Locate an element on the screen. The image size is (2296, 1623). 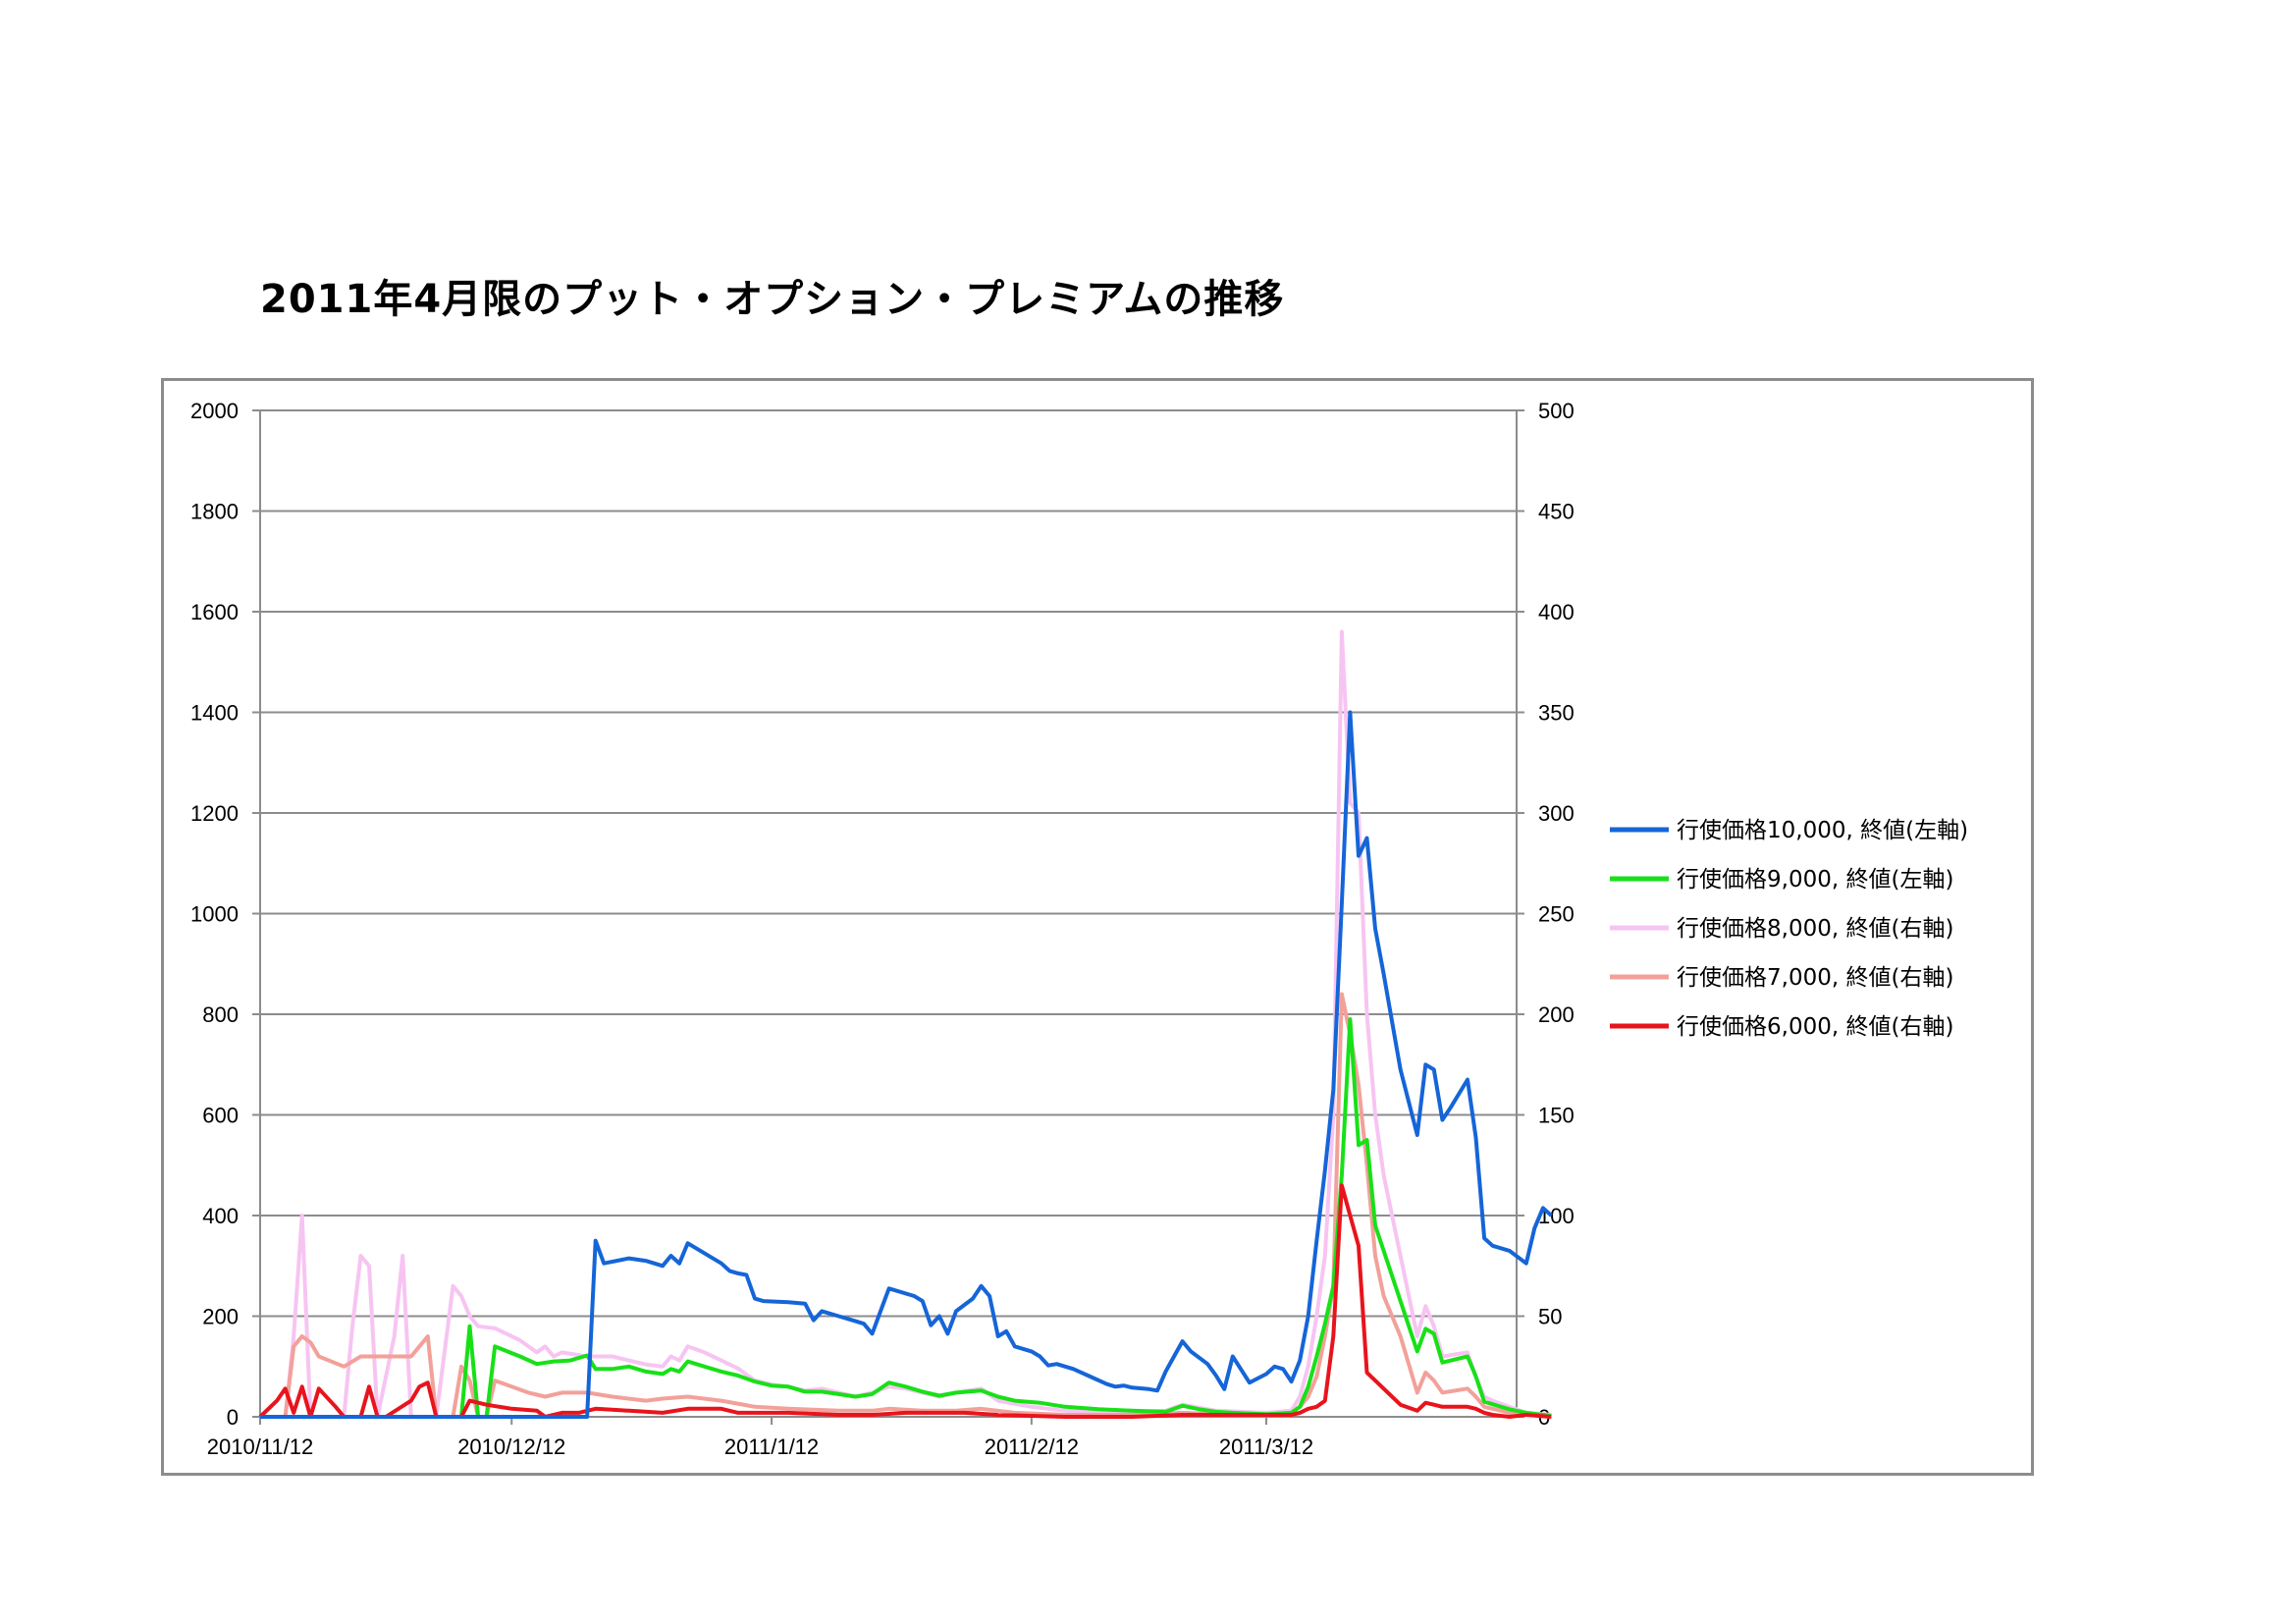
x-tick-label: 2010/11/12 is located at coordinates (260, 1446).